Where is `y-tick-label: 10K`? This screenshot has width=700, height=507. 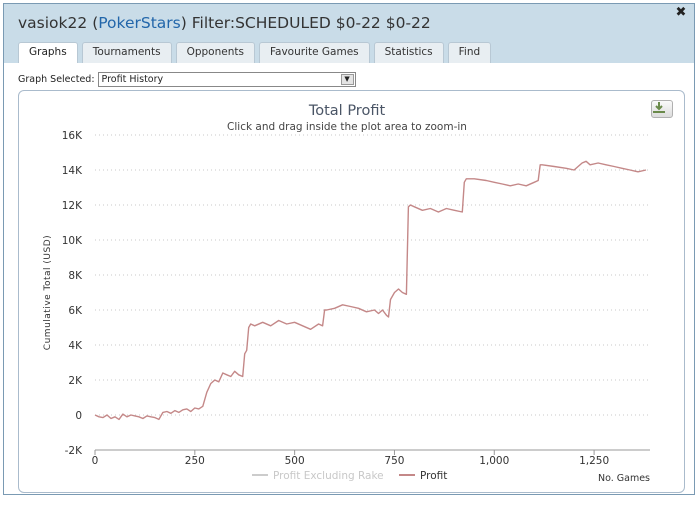
y-tick-label: 10K is located at coordinates (72, 241).